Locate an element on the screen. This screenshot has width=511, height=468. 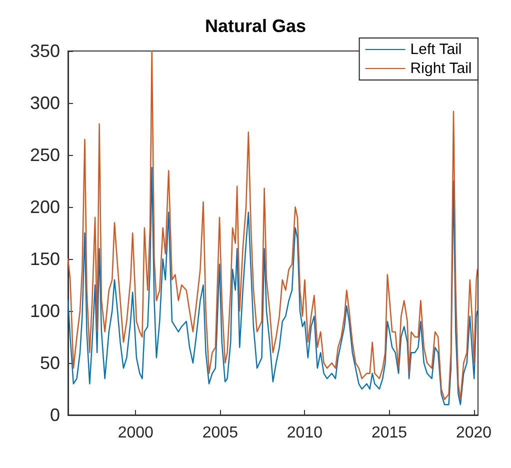
y-tick-label: 150 is located at coordinates (45, 259).